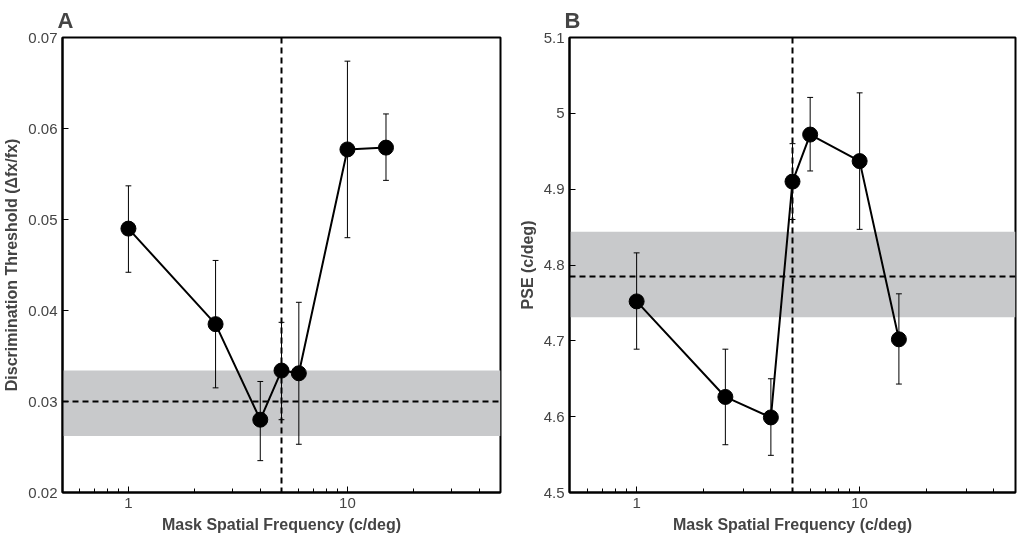 Image resolution: width=1035 pixels, height=541 pixels. Describe the element at coordinates (43, 492) in the screenshot. I see `y-tick-label: 0.02` at that location.